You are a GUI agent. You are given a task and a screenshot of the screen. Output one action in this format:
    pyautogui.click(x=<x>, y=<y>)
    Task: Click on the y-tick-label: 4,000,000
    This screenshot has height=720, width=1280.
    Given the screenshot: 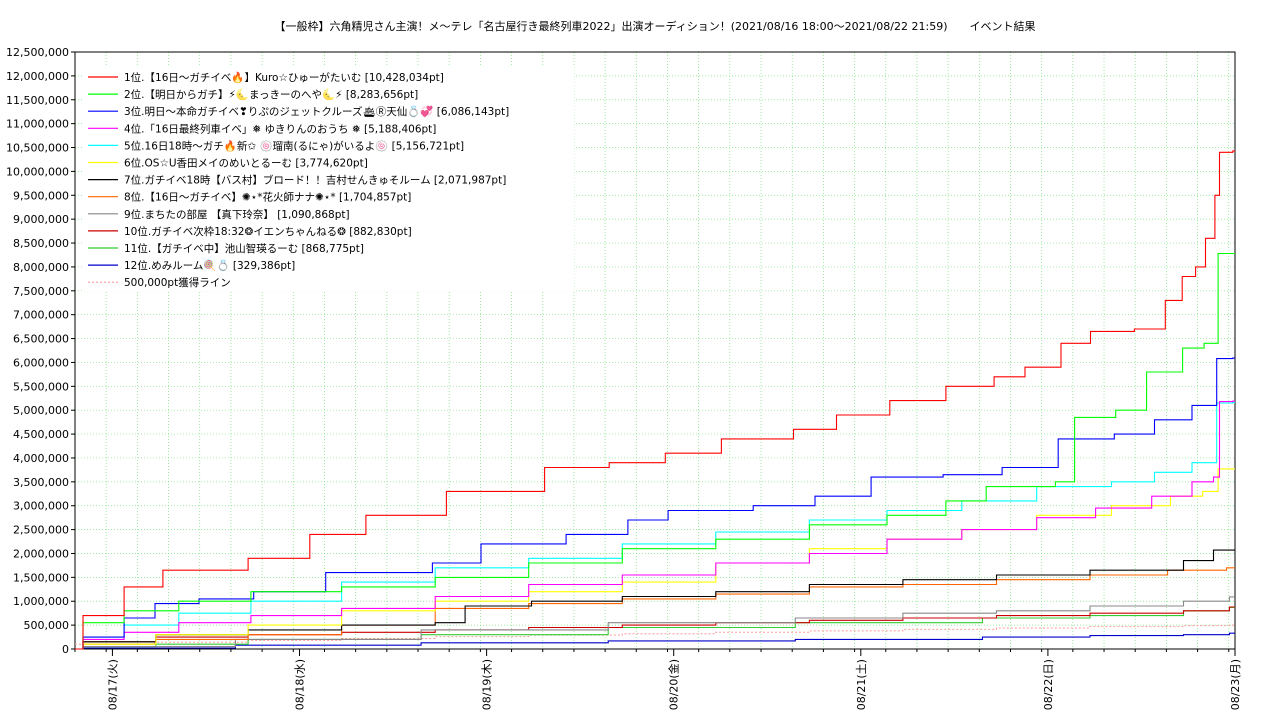 What is the action you would take?
    pyautogui.click(x=41, y=458)
    